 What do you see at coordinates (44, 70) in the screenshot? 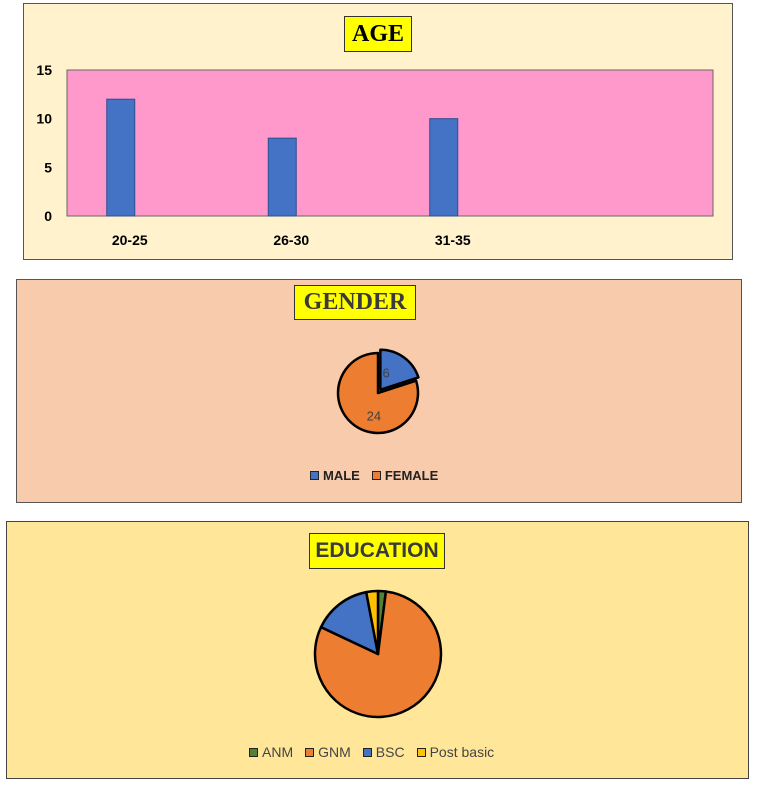
I see `y-tick-label: 15` at bounding box center [44, 70].